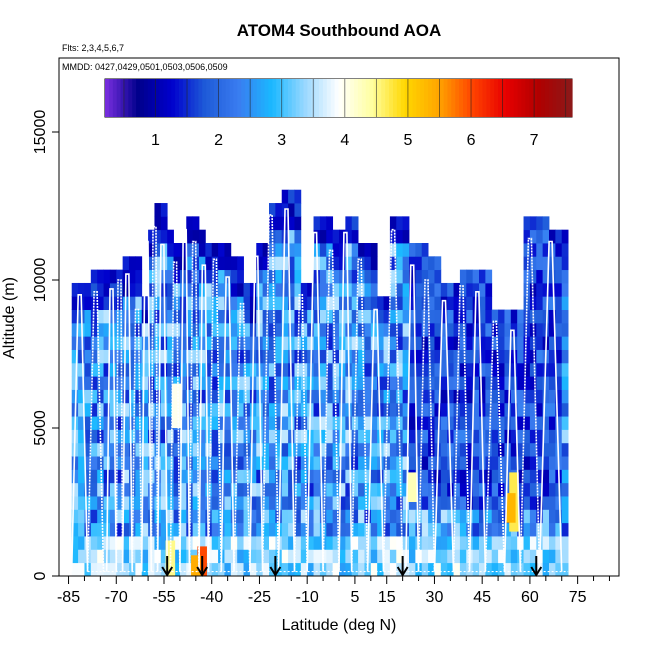  What do you see at coordinates (339, 625) in the screenshot?
I see `x-axis-label: Latitude (deg N)` at bounding box center [339, 625].